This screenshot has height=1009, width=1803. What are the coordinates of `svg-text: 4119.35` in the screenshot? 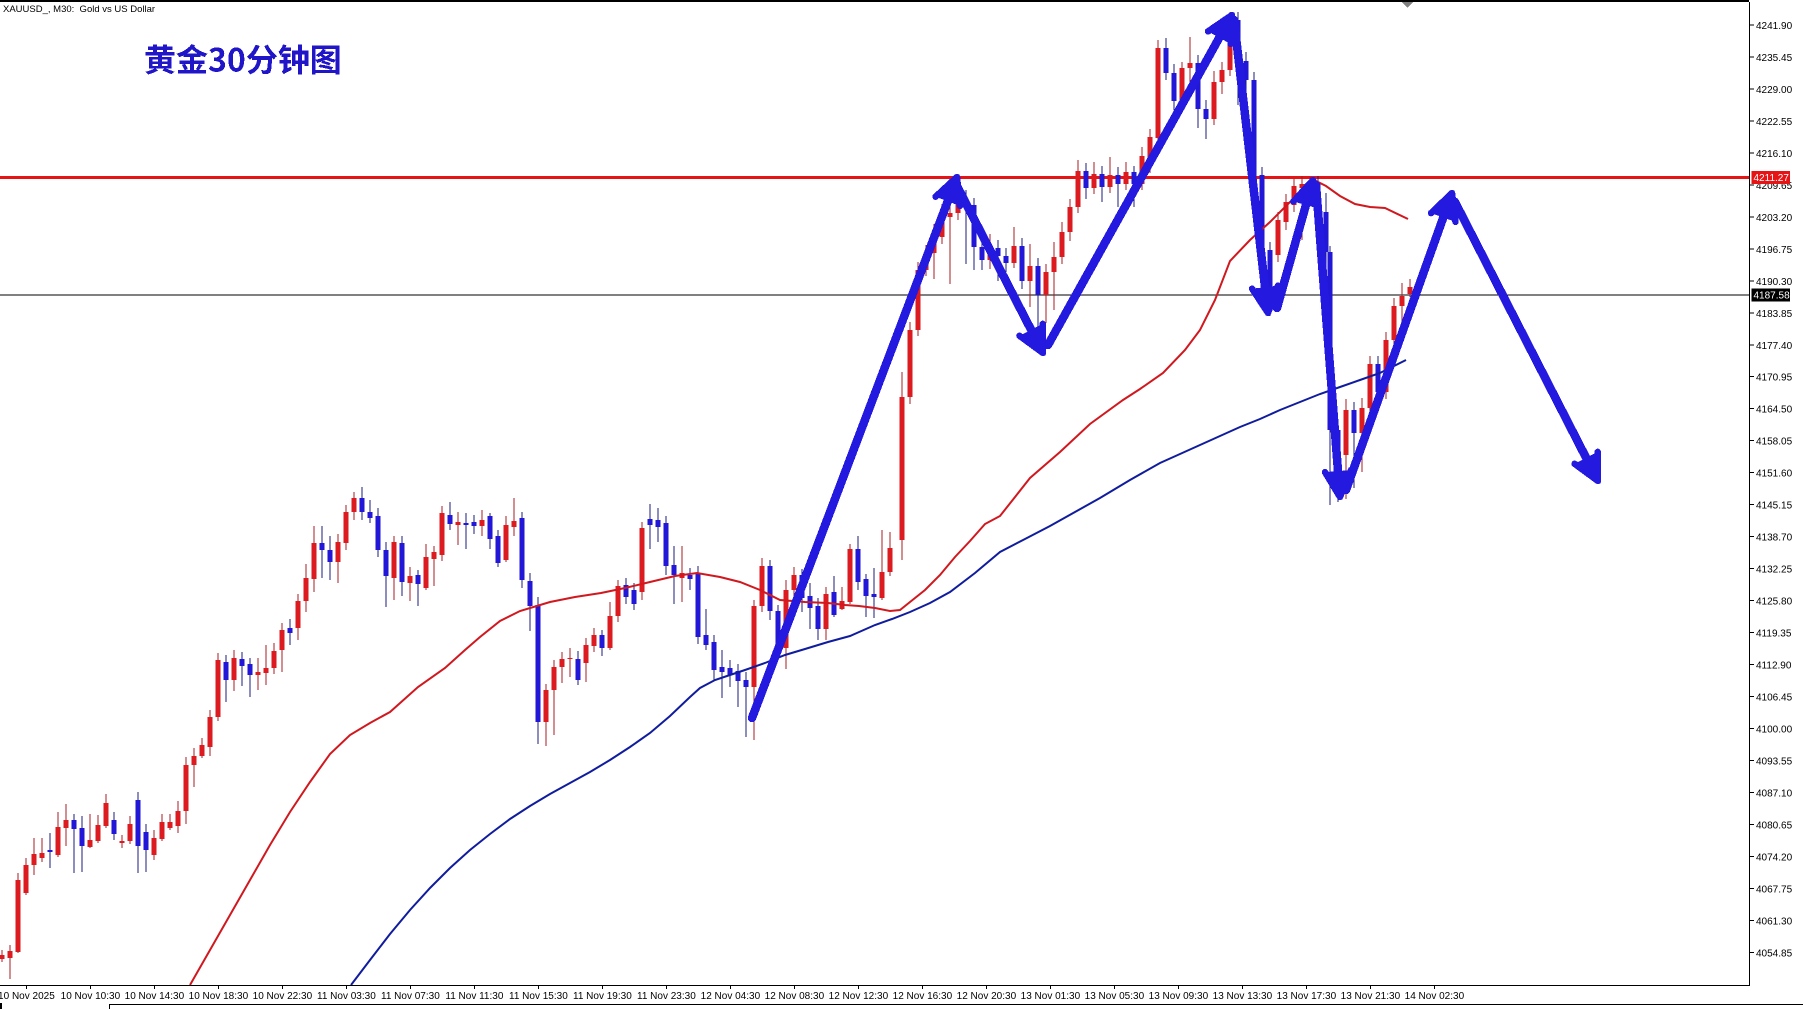 It's located at (1774, 634).